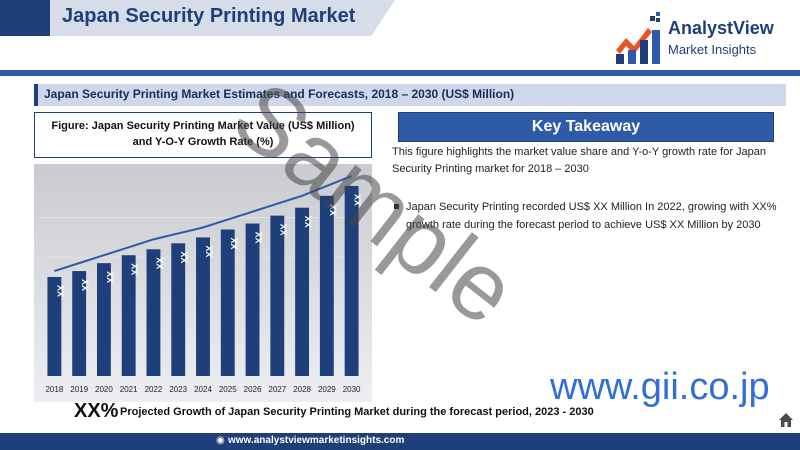  I want to click on bar-2028, so click(302, 291).